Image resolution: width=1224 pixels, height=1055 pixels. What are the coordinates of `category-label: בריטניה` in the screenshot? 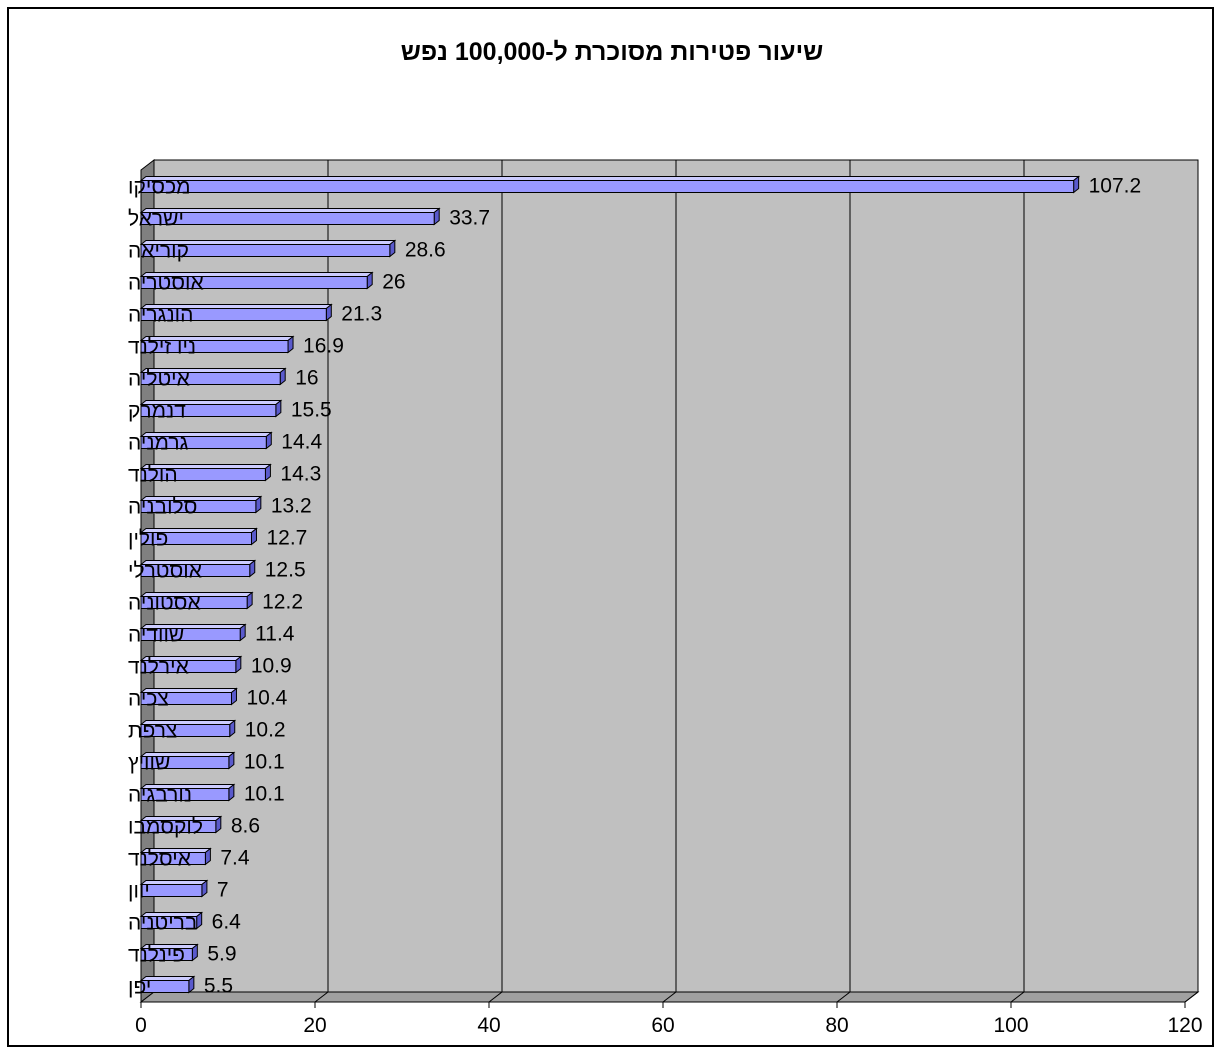 It's located at (162, 923).